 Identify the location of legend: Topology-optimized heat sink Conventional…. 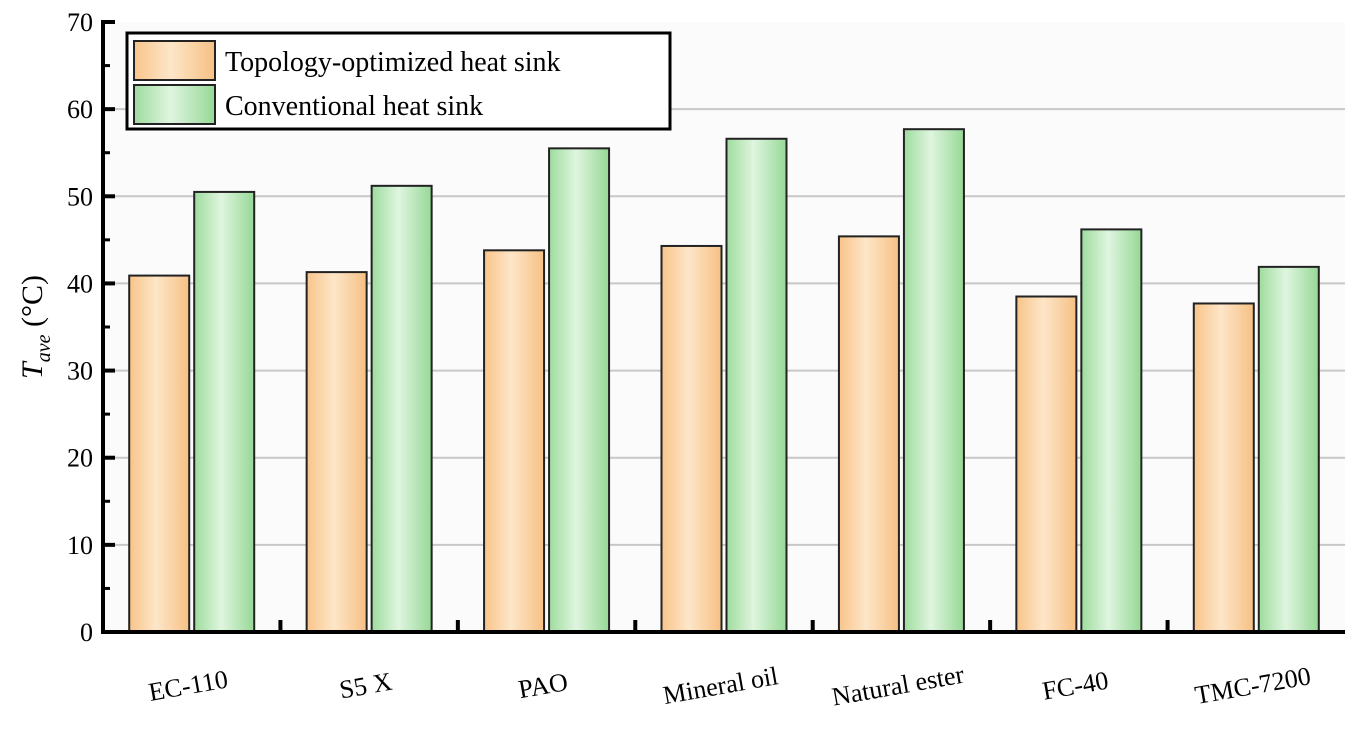
(398, 81).